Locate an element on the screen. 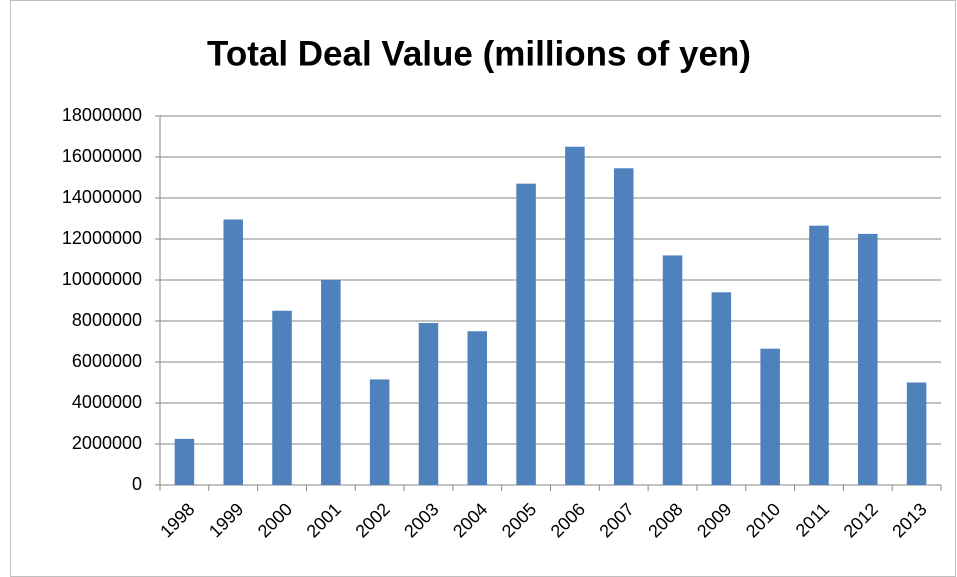 The width and height of the screenshot is (957, 577). y-tick-label: 6000000 is located at coordinates (107, 361).